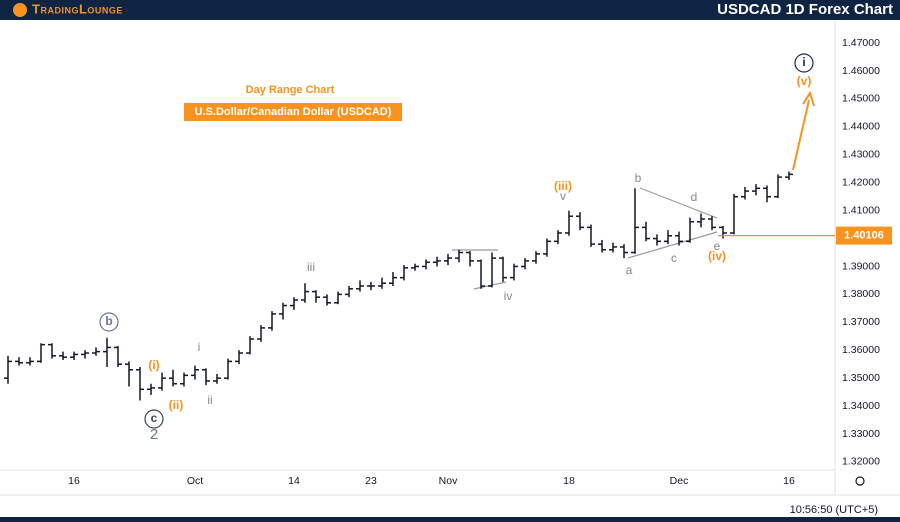 The image size is (900, 522). What do you see at coordinates (861, 378) in the screenshot?
I see `y-tick-label: 1.35000` at bounding box center [861, 378].